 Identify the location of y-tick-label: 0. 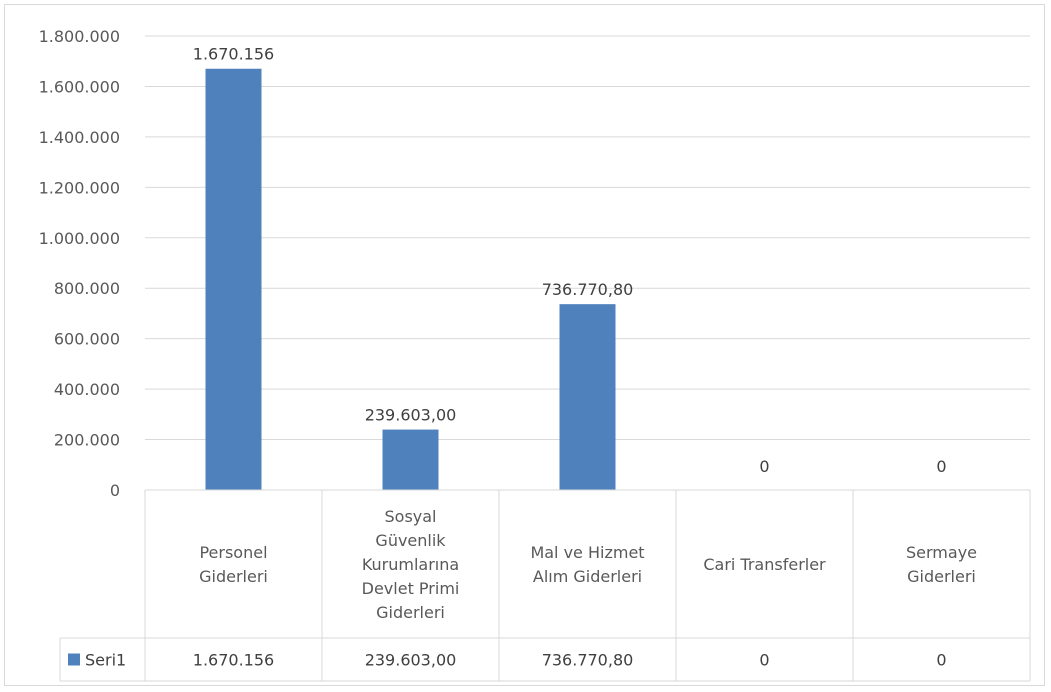
(115, 490).